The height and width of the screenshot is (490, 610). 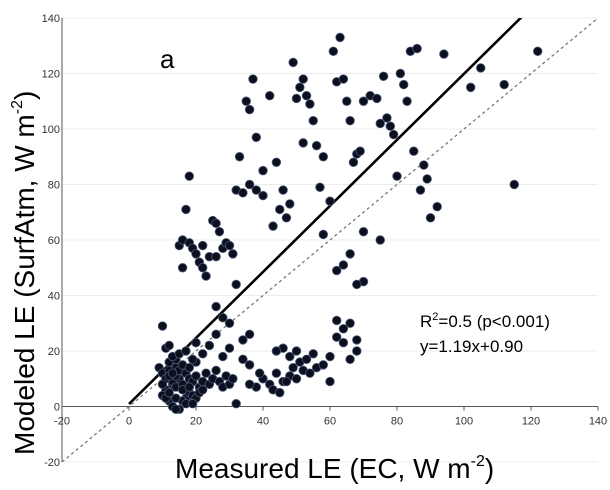 What do you see at coordinates (24, 95) in the screenshot?
I see `y-axis-label-end: )` at bounding box center [24, 95].